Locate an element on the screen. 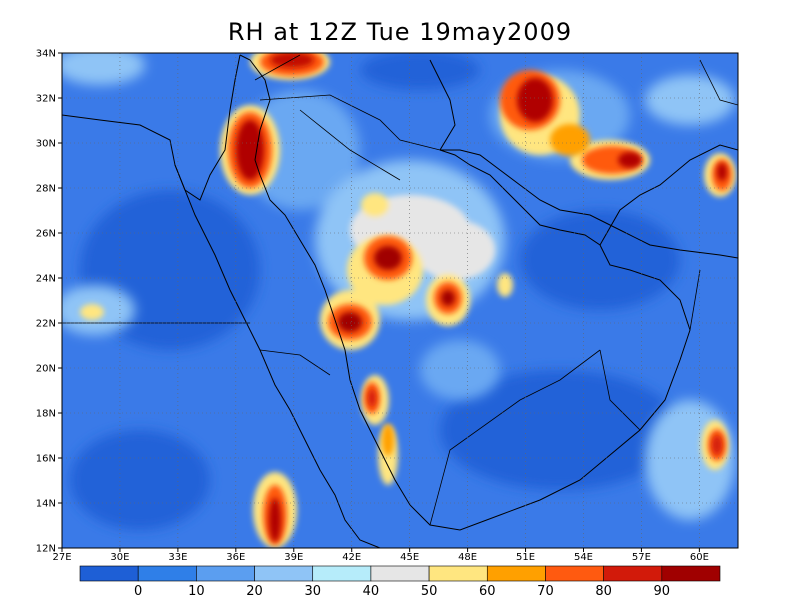  y-tick-label: 22N is located at coordinates (46, 324).